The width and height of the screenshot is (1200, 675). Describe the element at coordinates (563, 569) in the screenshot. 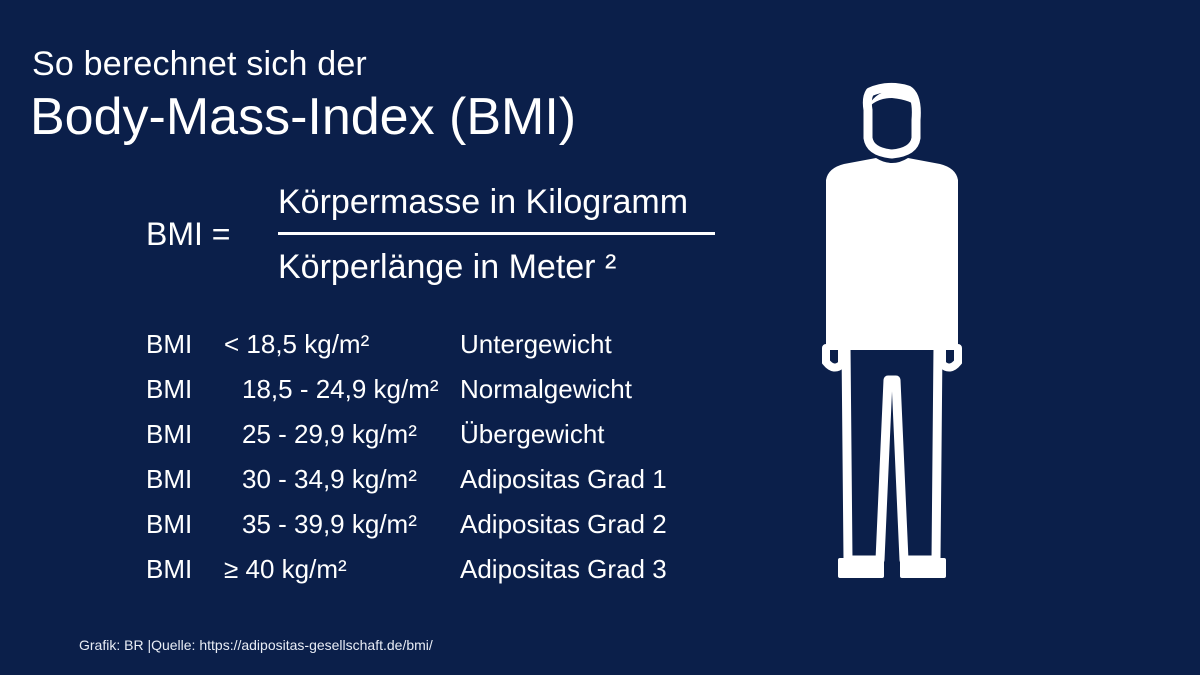

I see `row-category: Adipositas Grad 3` at that location.